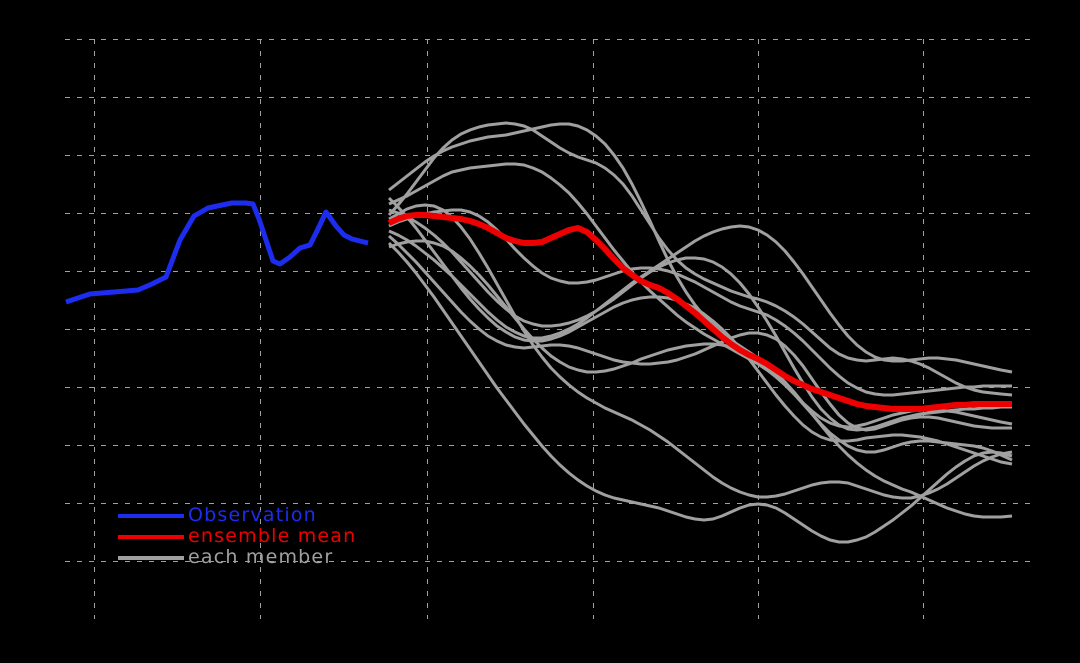 The image size is (1080, 663). I want to click on legend-swatch-each-member, so click(151, 557).